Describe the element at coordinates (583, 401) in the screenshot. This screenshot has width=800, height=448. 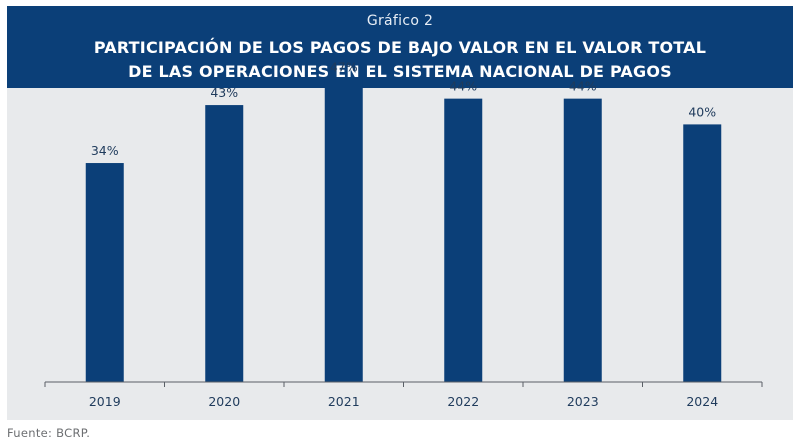
I see `x-tick-label-2023: 2023` at that location.